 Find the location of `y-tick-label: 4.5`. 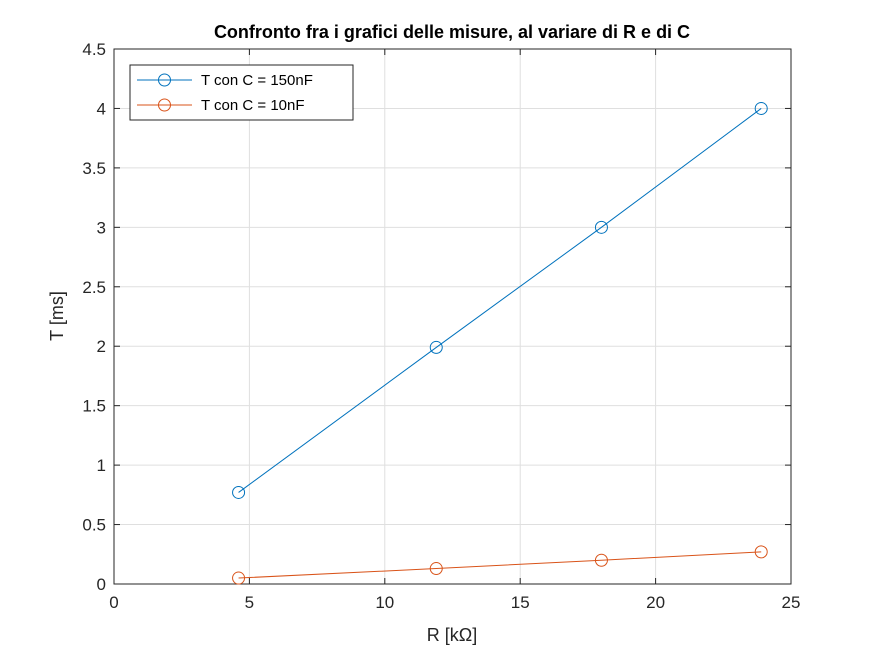

y-tick-label: 4.5 is located at coordinates (94, 49).